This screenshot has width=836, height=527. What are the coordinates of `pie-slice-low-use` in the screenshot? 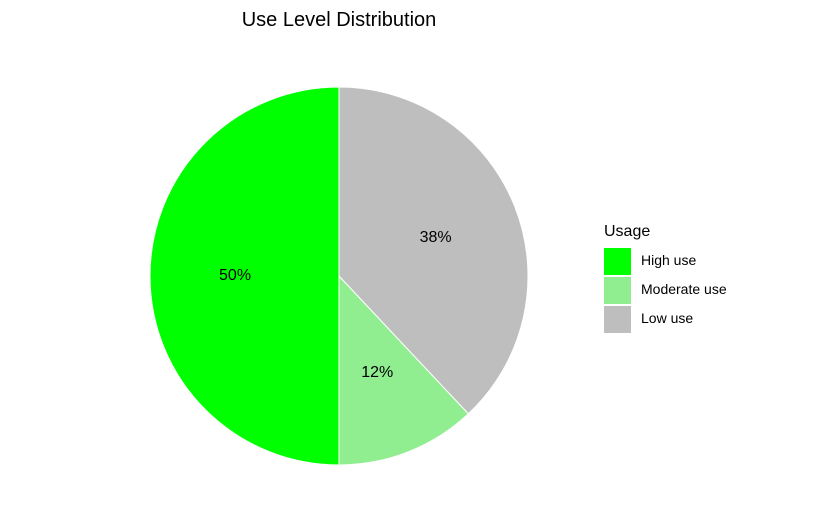 It's located at (433, 250).